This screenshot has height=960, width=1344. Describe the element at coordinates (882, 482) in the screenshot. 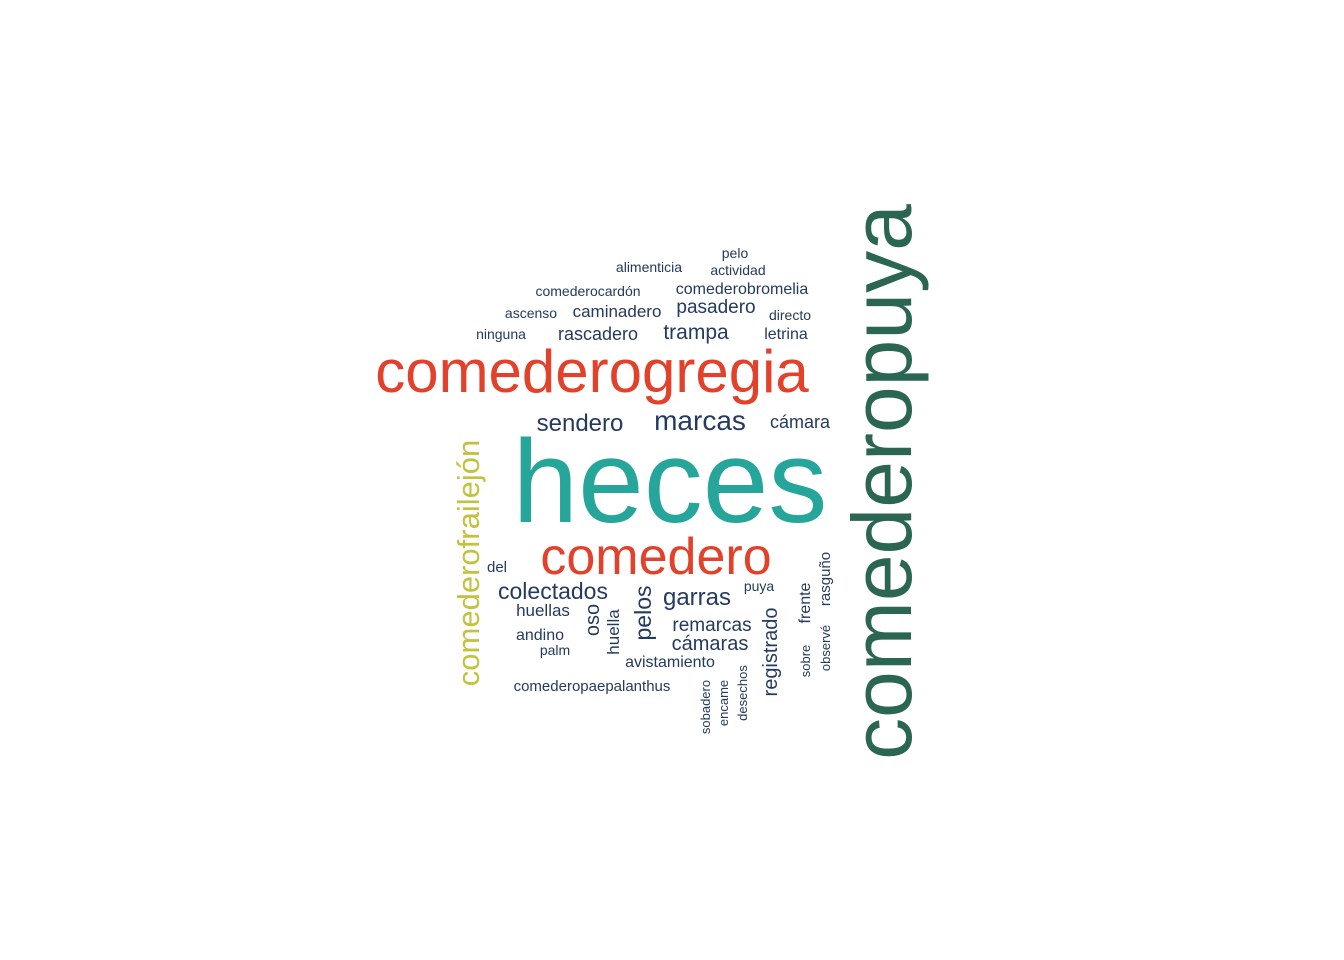

I see `word-comederopuya: comederopuya` at that location.